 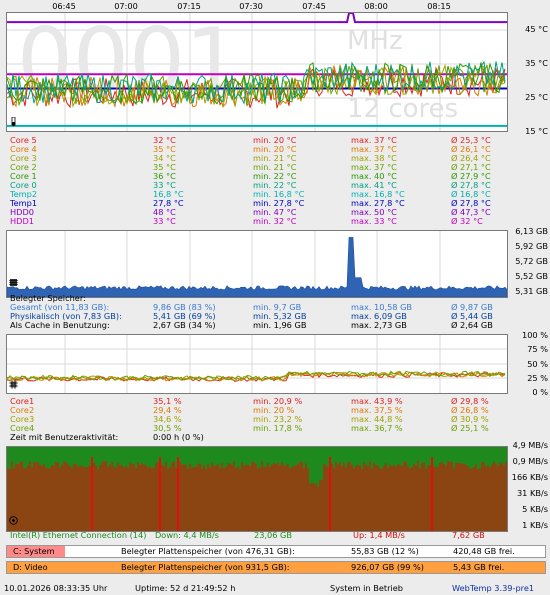 I want to click on temp-name: Core 5, so click(x=23, y=140).